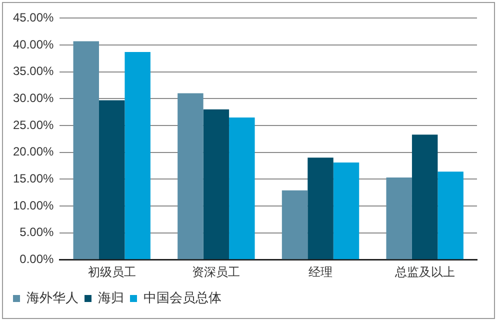 Image resolution: width=499 pixels, height=323 pixels. What do you see at coordinates (37, 259) in the screenshot?
I see `y-tick-label: 0.00%` at bounding box center [37, 259].